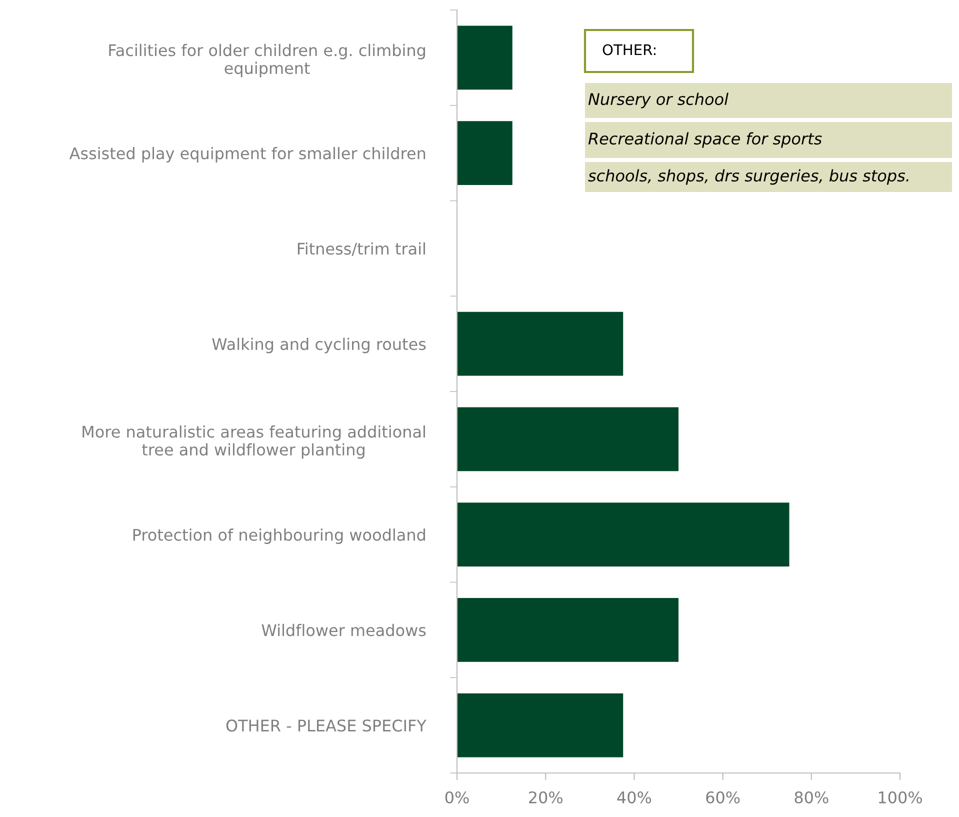  What do you see at coordinates (457, 797) in the screenshot?
I see `x-tick-label: 0%` at bounding box center [457, 797].